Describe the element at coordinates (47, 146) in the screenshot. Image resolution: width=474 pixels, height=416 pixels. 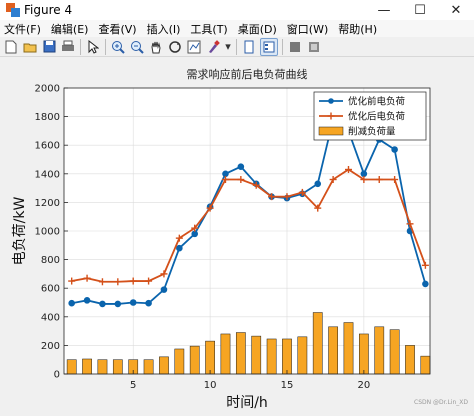
I see `y-tick-label: 1600` at that location.